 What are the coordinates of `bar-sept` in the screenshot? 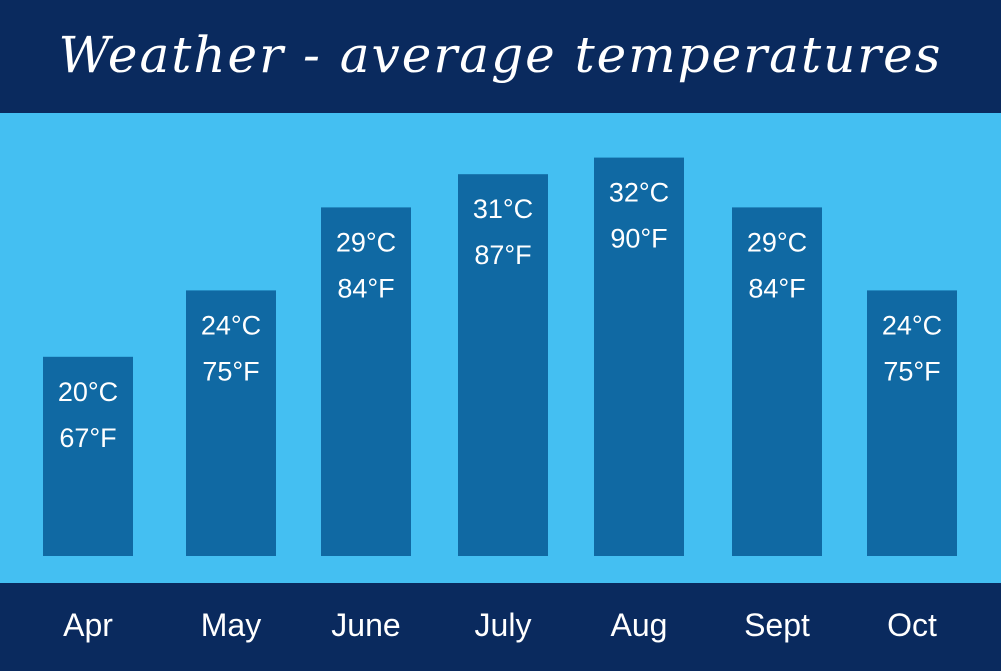 It's located at (777, 381).